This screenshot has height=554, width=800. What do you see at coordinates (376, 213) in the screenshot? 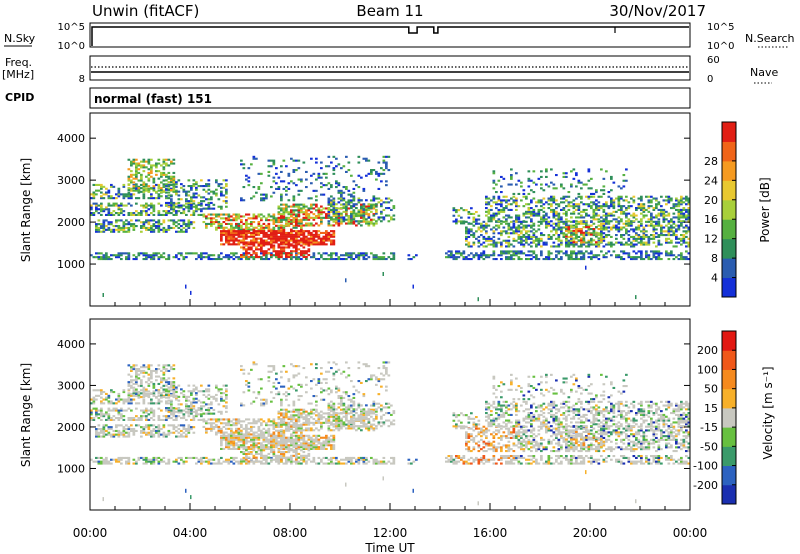
I see `power-cell-1996` at bounding box center [376, 213].